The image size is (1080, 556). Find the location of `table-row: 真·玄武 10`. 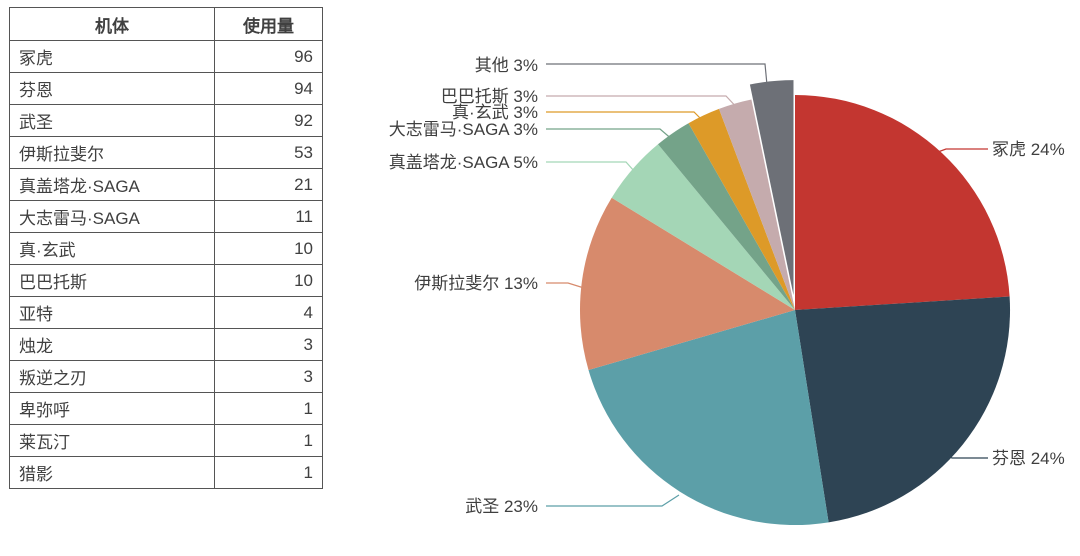

table-row: 真·玄武 10 is located at coordinates (166, 248).